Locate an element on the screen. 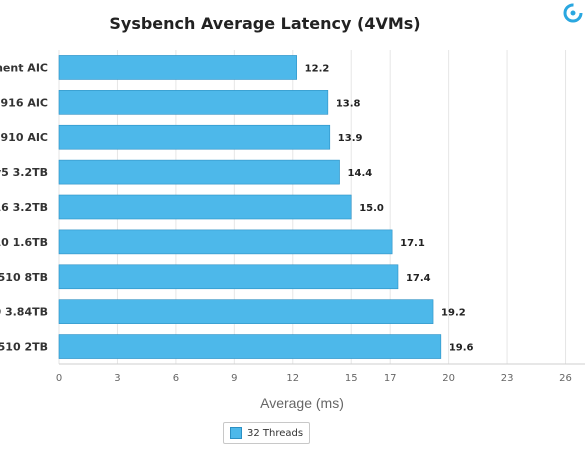 The image size is (585, 450). data-label: 17.1 is located at coordinates (412, 243).